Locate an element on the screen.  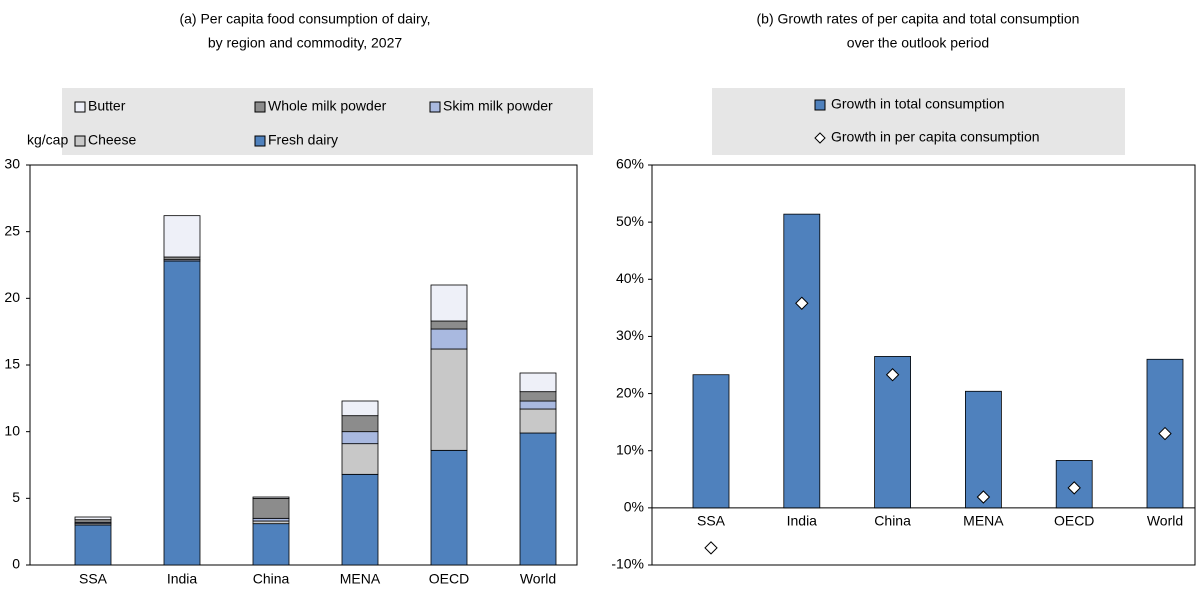
y-axis-label: kg/cap is located at coordinates (47, 140).